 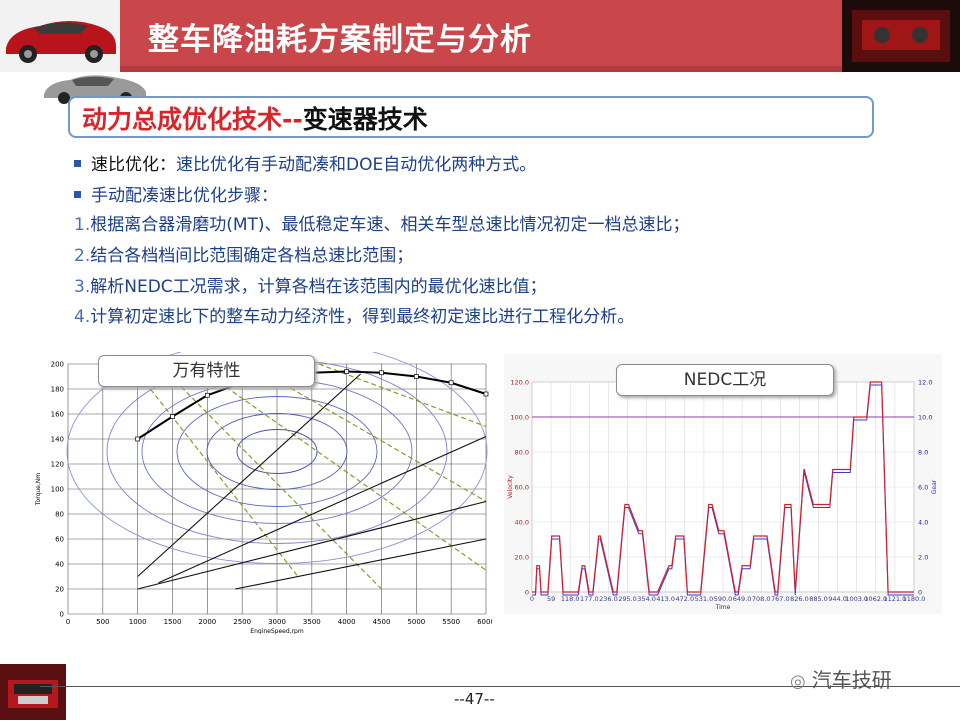 What do you see at coordinates (471, 117) in the screenshot?
I see `section-title-box` at bounding box center [471, 117].